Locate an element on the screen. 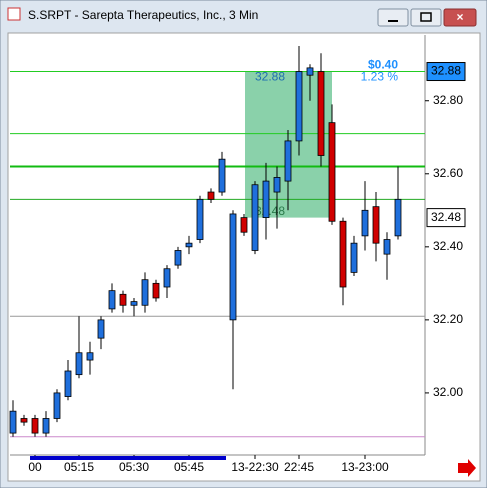  maximize-button is located at coordinates (426, 17).